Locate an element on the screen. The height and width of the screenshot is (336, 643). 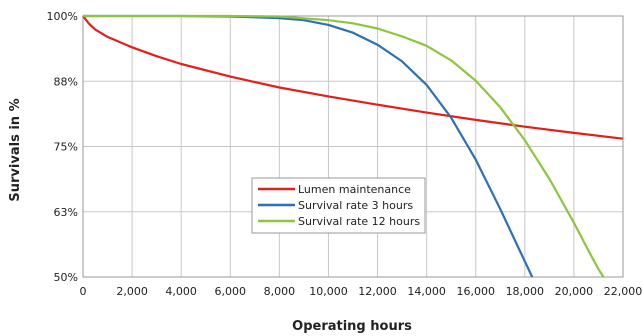
x-tick-label: 22,000 is located at coordinates (623, 291).